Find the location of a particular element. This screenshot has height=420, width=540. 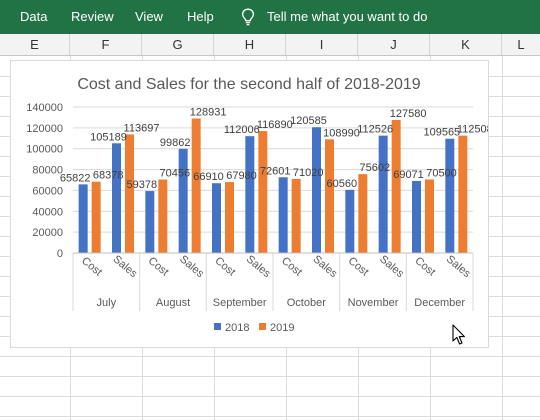

data-label: 127580 is located at coordinates (408, 114).